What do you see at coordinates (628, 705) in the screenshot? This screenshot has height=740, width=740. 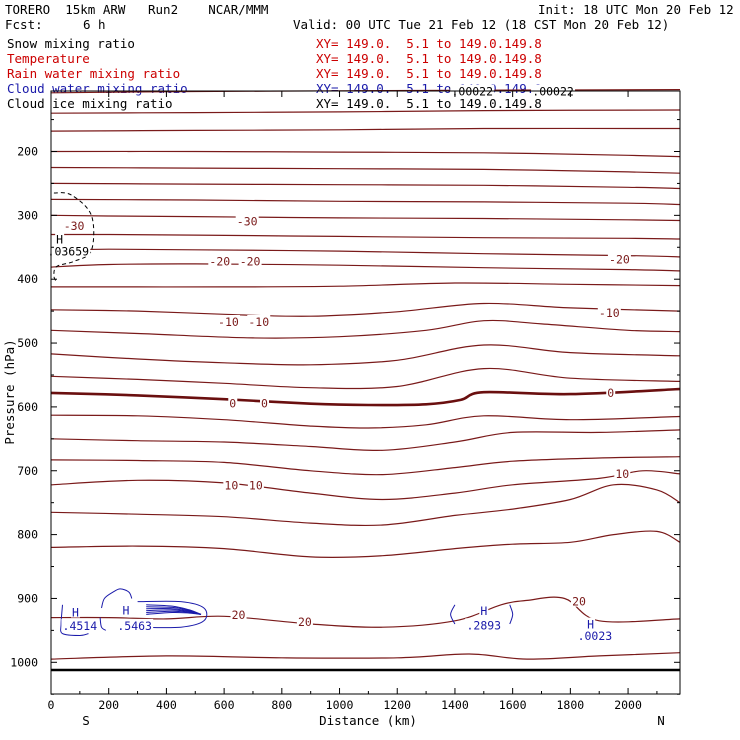 I see `x-tick-label: 2000` at bounding box center [628, 705].